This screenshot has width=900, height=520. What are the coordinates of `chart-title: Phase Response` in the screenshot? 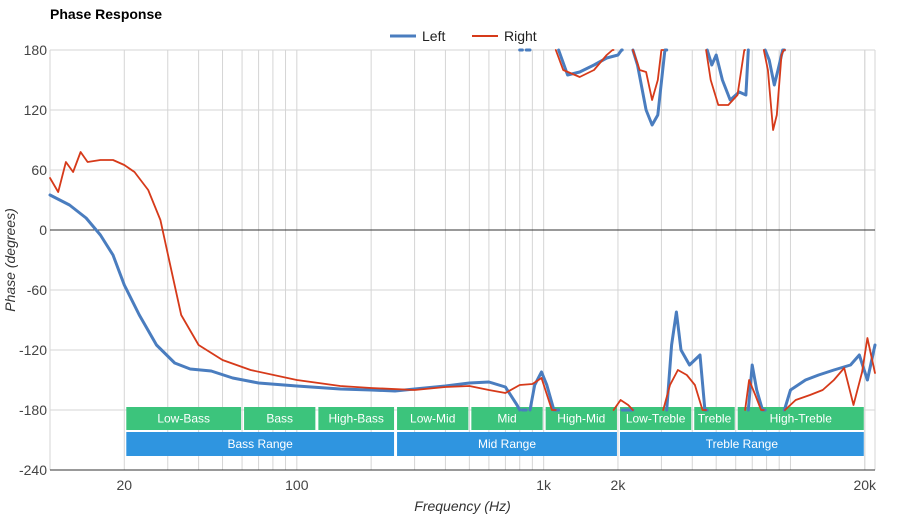 It's located at (106, 14).